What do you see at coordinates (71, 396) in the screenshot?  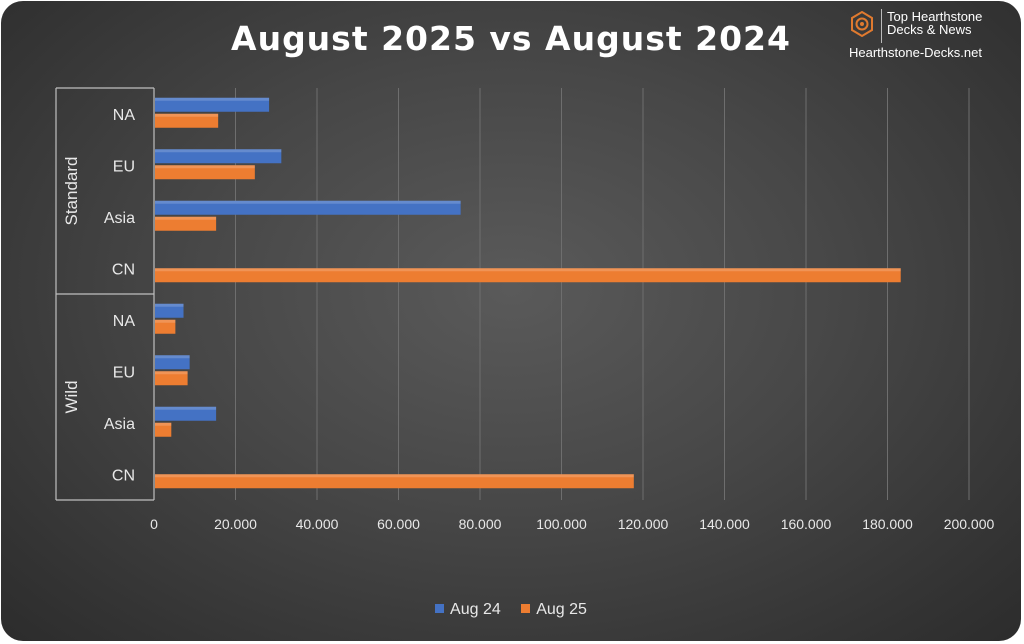 I see `group-label-wild: Wild` at bounding box center [71, 396].